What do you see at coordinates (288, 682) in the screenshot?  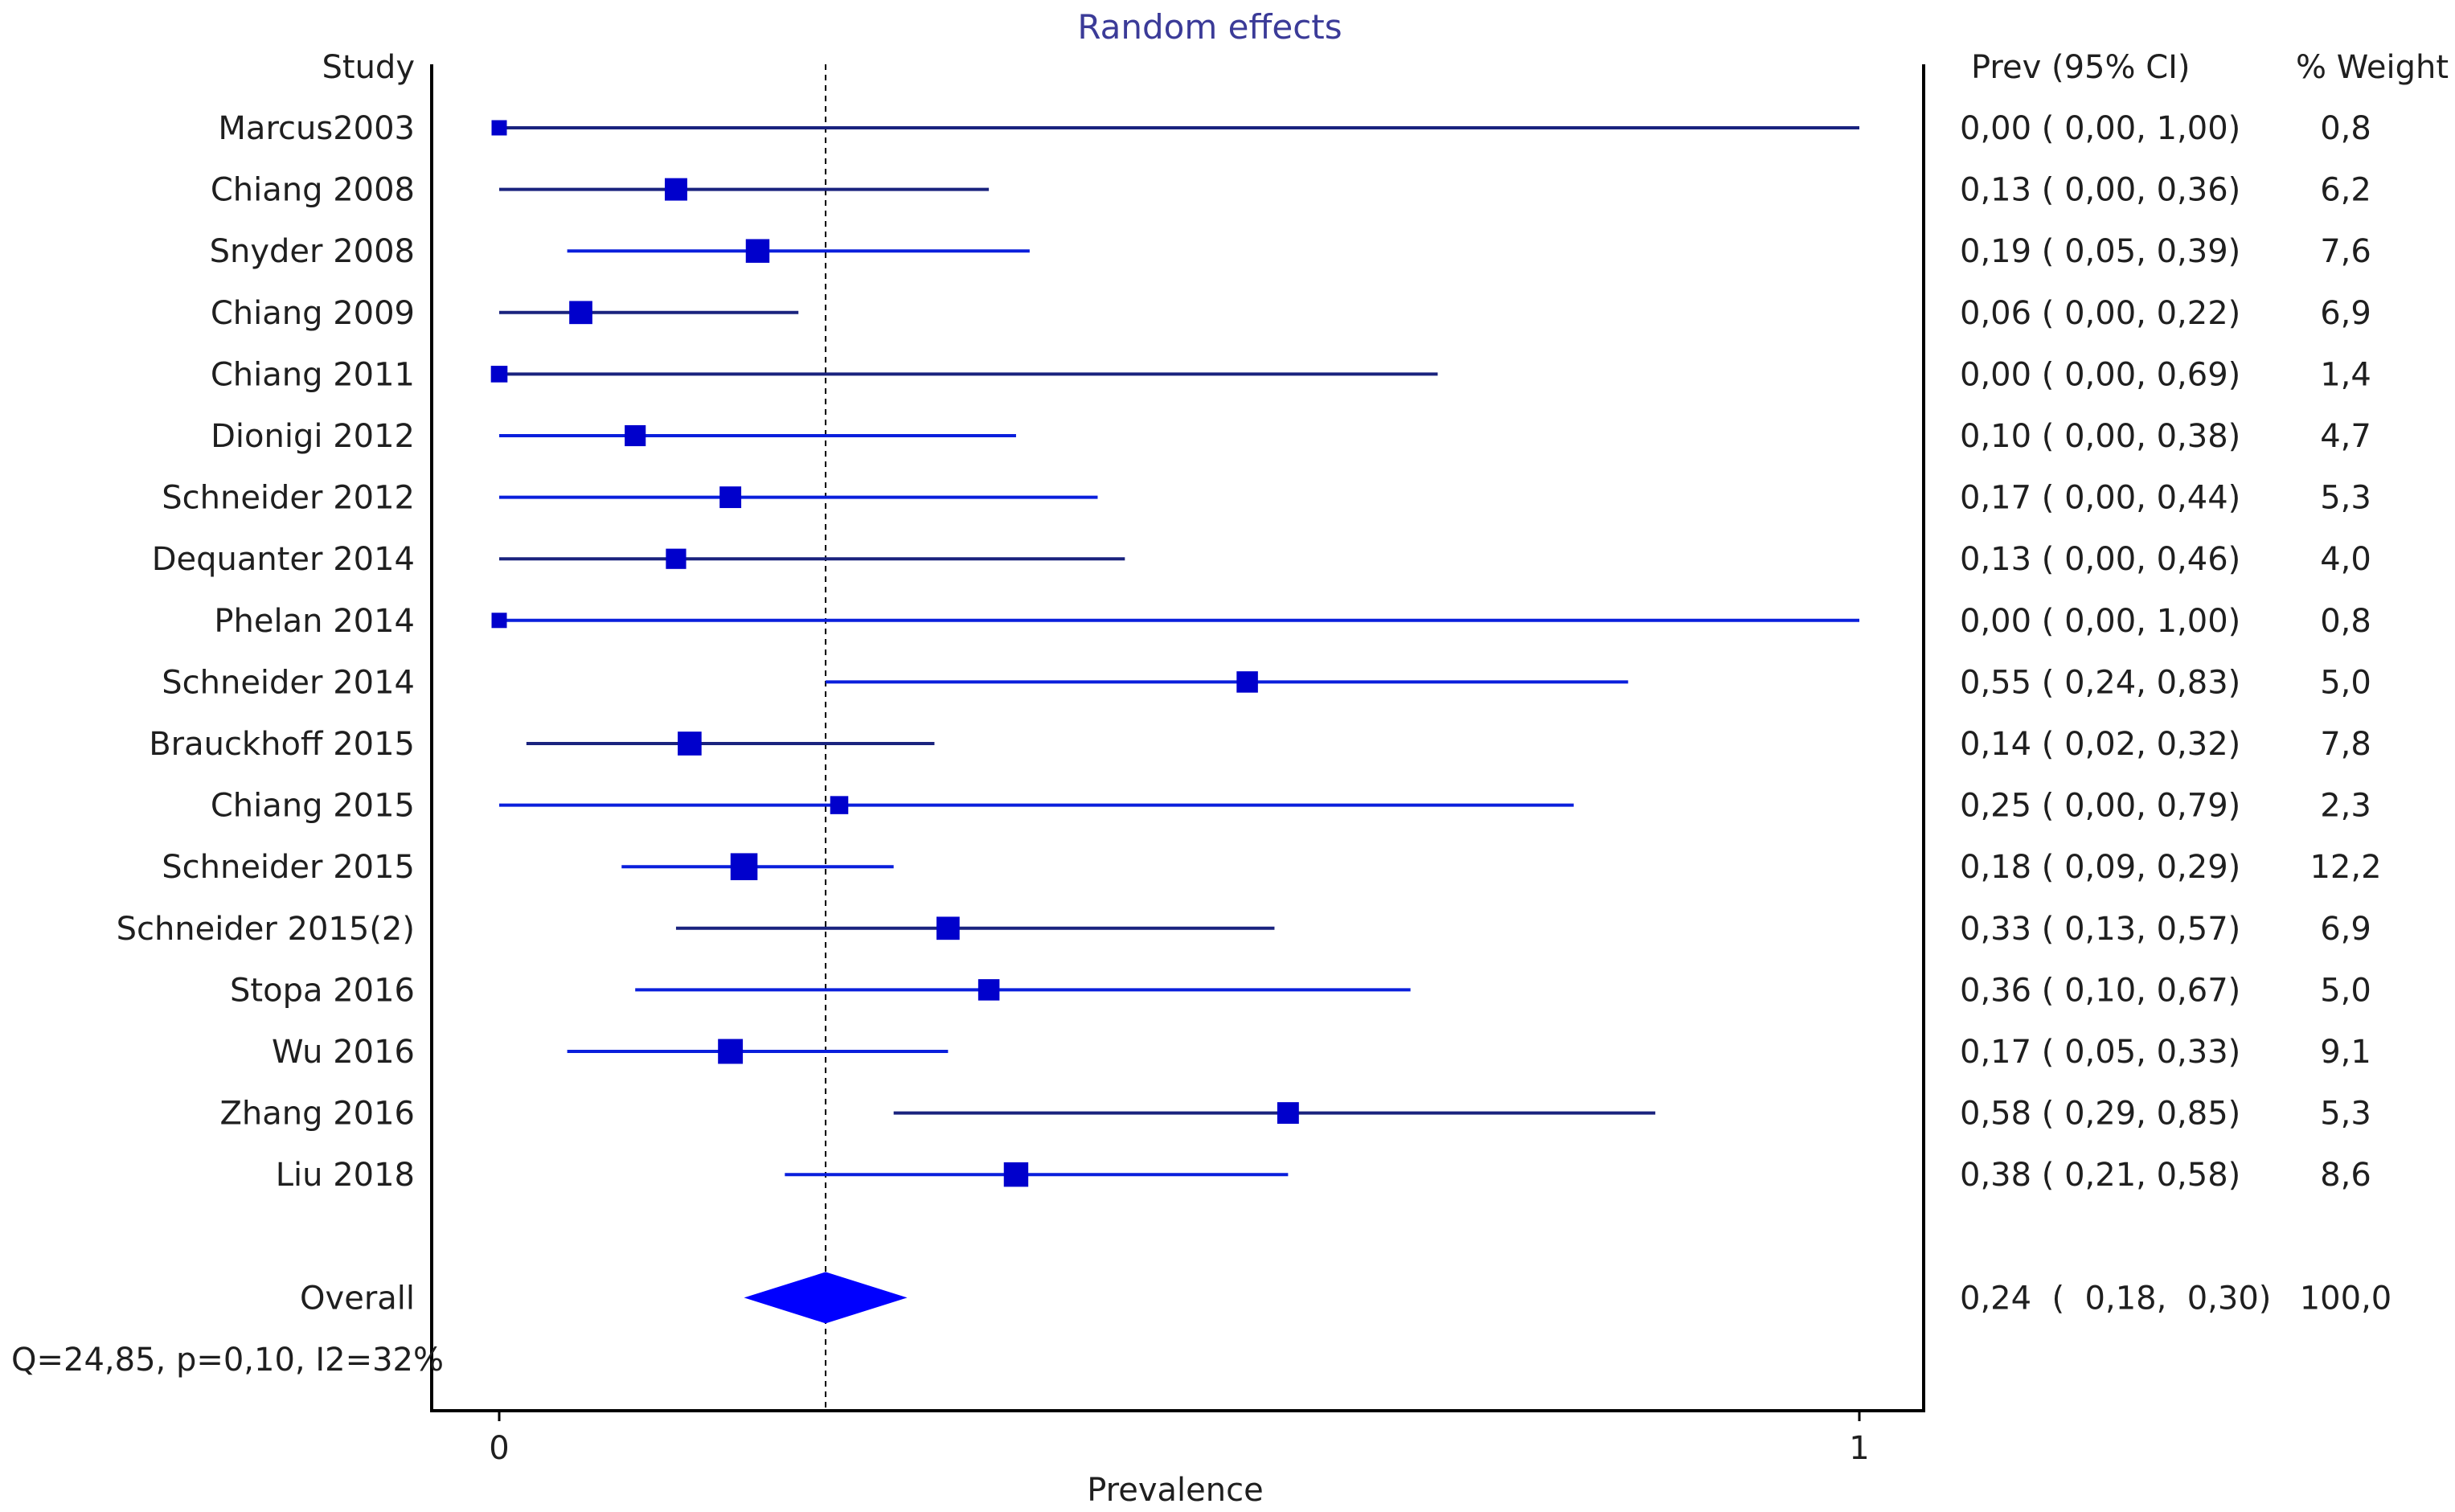 I see `study-label: Schneider 2014` at bounding box center [288, 682].